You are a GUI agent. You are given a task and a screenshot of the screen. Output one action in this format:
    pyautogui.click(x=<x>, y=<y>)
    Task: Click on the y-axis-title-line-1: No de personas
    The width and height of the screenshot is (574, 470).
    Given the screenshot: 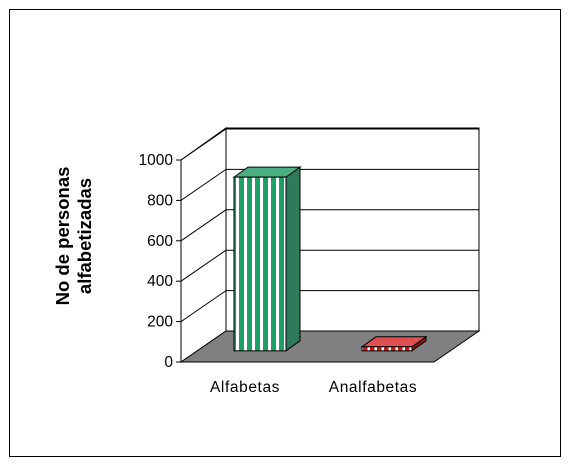 What is the action you would take?
    pyautogui.click(x=62, y=236)
    